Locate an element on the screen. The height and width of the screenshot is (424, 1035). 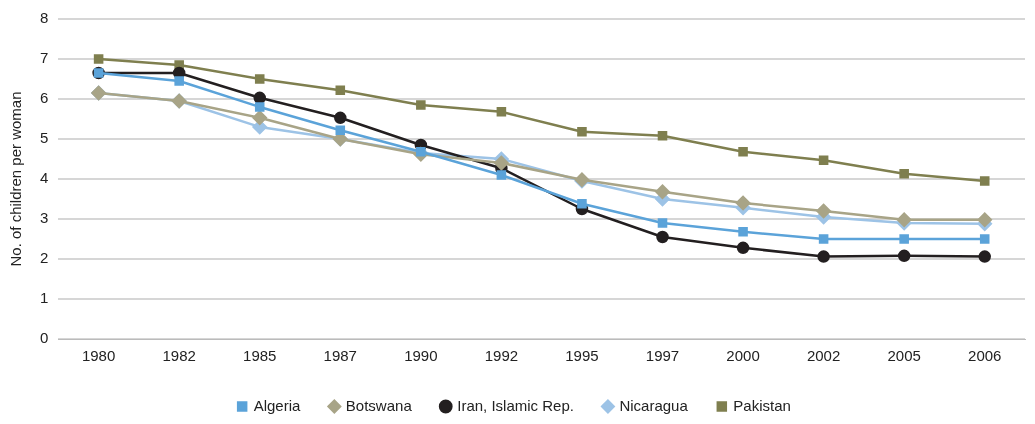
y-tick-label: 5 is located at coordinates (44, 138).